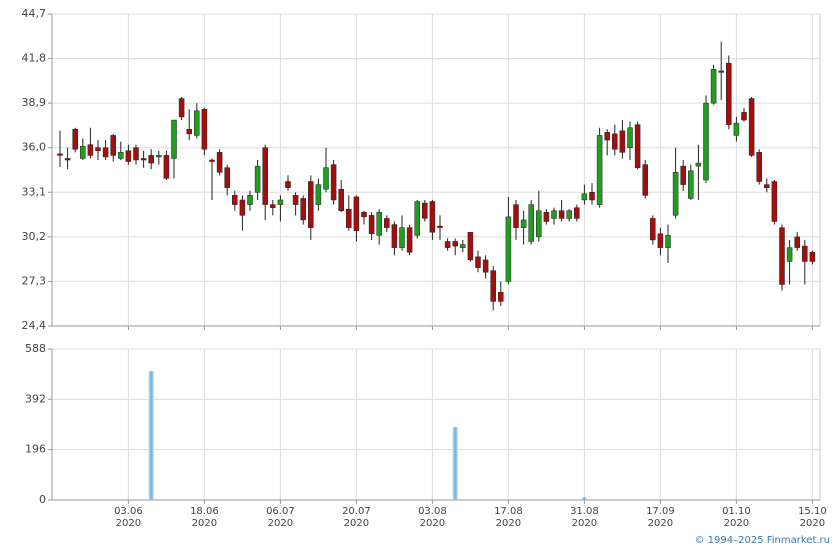  What do you see at coordinates (356, 517) in the screenshot?
I see `x-tick-label: 20.07 2020` at bounding box center [356, 517].